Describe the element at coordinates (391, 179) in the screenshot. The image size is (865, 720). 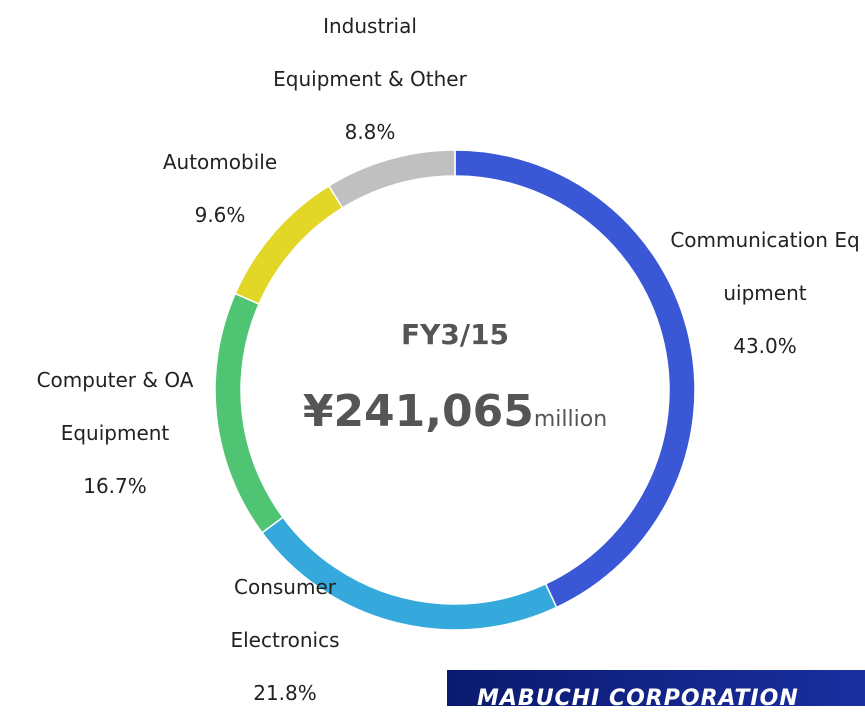
I see `donut-segment` at that location.